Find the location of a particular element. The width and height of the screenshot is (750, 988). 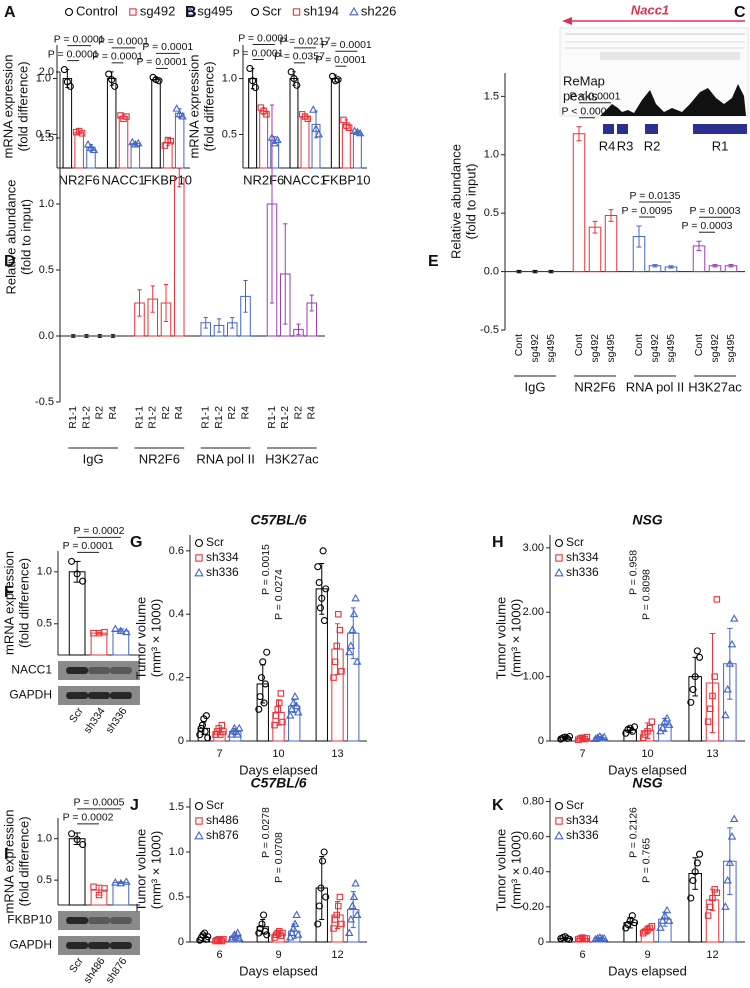

x-tick-label: sh486 is located at coordinates (94, 970).